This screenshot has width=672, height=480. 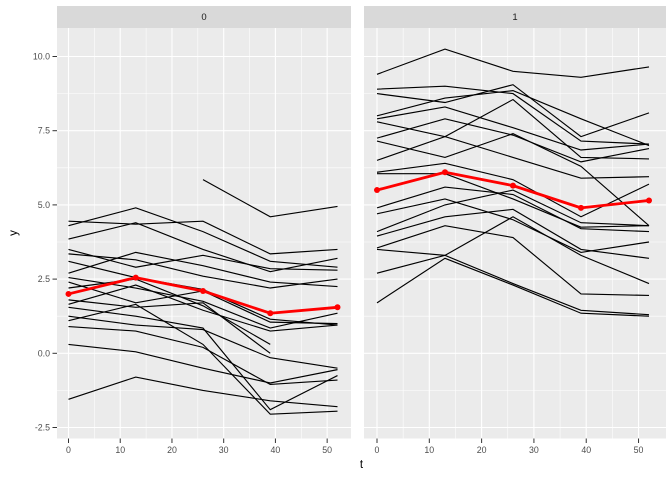 I want to click on x-axis-title: t, so click(x=361, y=465).